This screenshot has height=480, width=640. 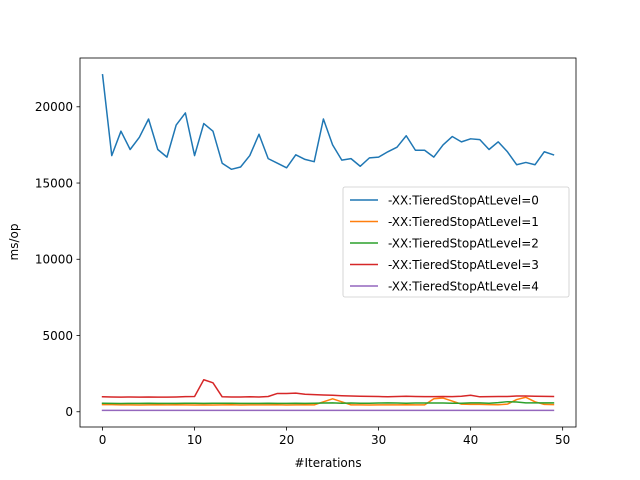 What do you see at coordinates (463, 200) in the screenshot?
I see `legend-label-level-0: -XX:TieredStopAtLevel=0` at bounding box center [463, 200].